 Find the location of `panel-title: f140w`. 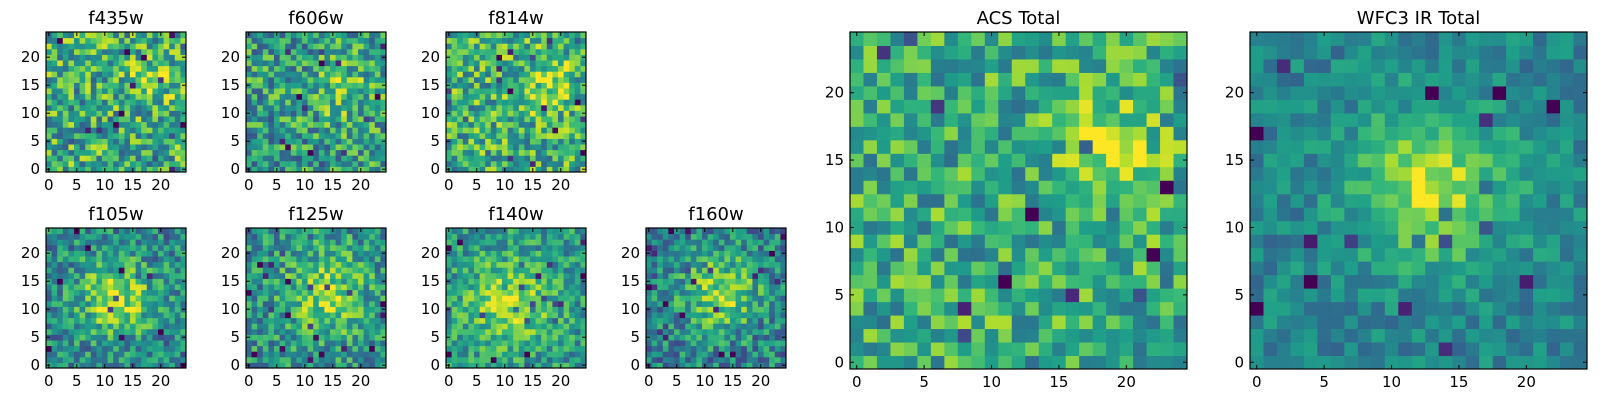

panel-title: f140w is located at coordinates (515, 214).